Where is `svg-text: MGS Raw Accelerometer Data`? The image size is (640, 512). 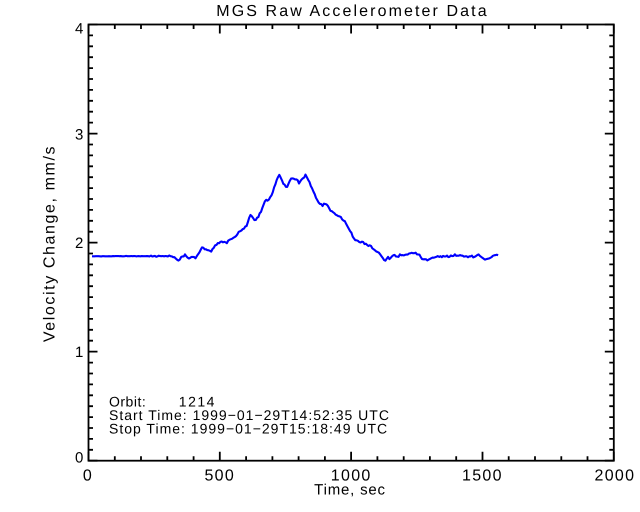 svg-text: MGS Raw Accelerometer Data is located at coordinates (352, 11).